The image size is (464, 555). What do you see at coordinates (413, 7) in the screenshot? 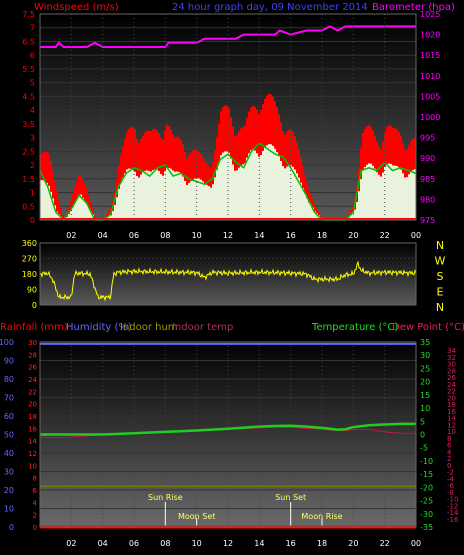
I see `barometer-axis-label: Barometer (hpa)` at bounding box center [413, 7].